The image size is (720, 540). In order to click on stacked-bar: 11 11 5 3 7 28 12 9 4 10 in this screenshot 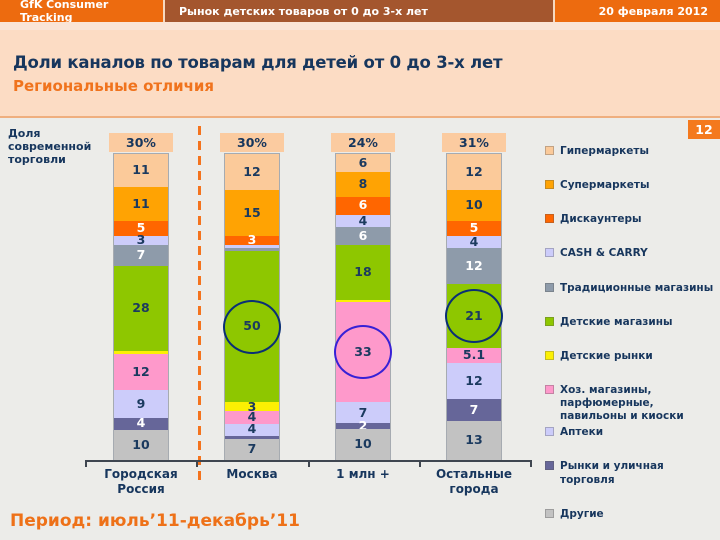, I will do `click(141, 307)`.